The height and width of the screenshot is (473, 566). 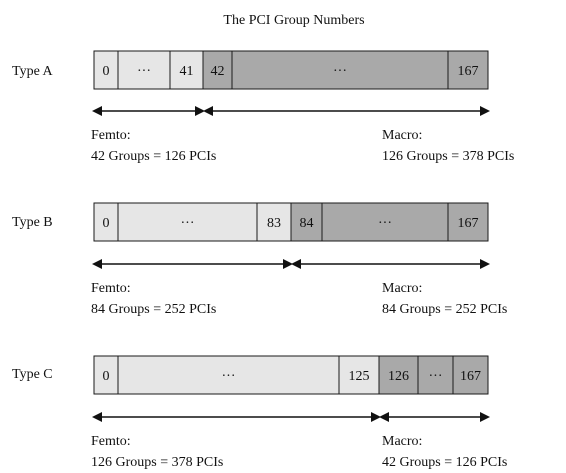 What do you see at coordinates (402, 135) in the screenshot?
I see `type-a-macro-label: Macro:` at bounding box center [402, 135].